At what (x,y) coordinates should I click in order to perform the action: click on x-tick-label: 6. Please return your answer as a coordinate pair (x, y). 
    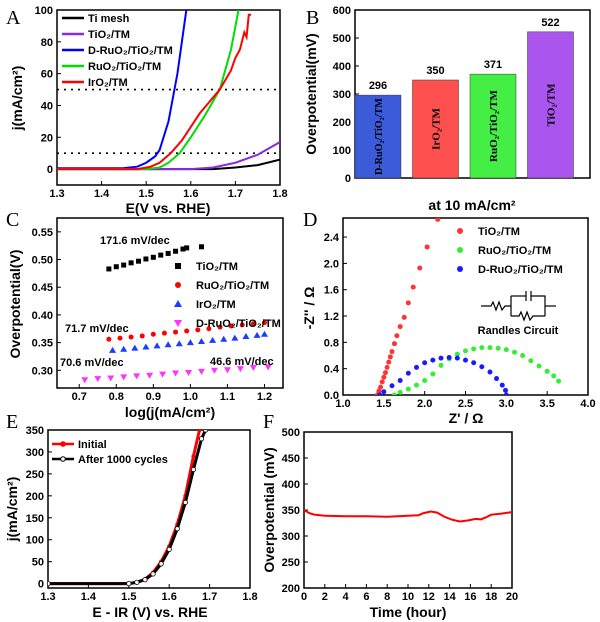
    Looking at the image, I should click on (366, 597).